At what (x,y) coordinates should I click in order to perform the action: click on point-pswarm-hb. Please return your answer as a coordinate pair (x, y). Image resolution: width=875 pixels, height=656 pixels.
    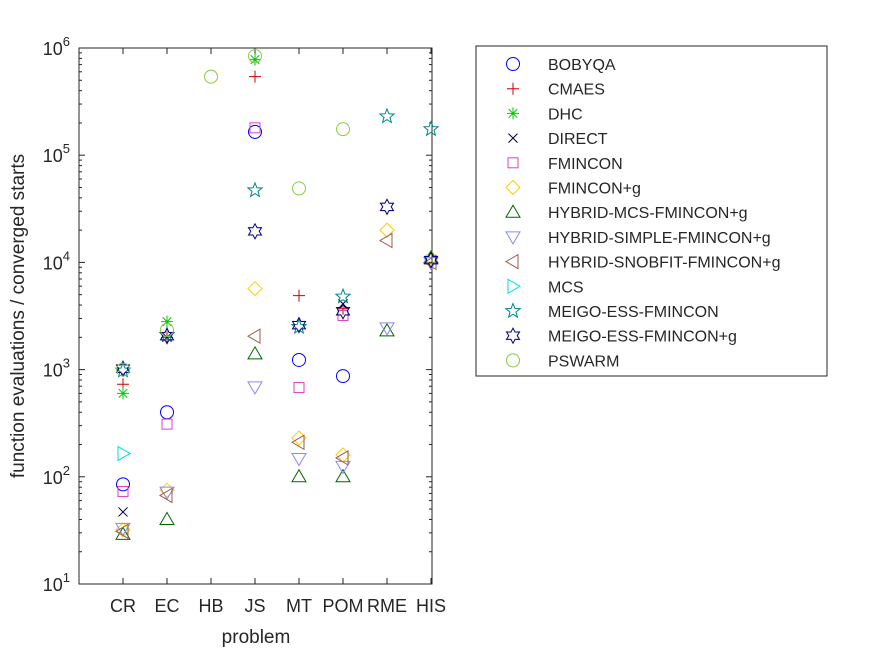
    Looking at the image, I should click on (211, 76).